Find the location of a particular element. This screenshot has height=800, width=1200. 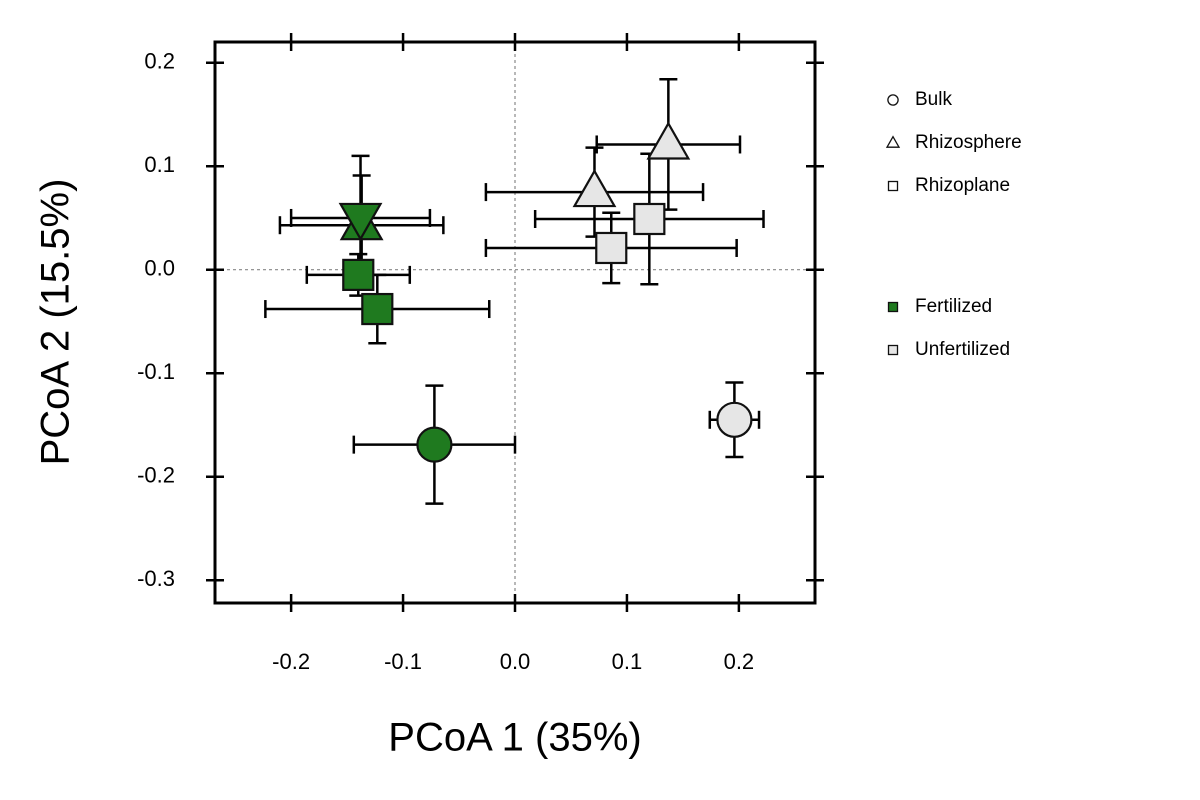

y-tick-label: 0.0 is located at coordinates (159, 268).